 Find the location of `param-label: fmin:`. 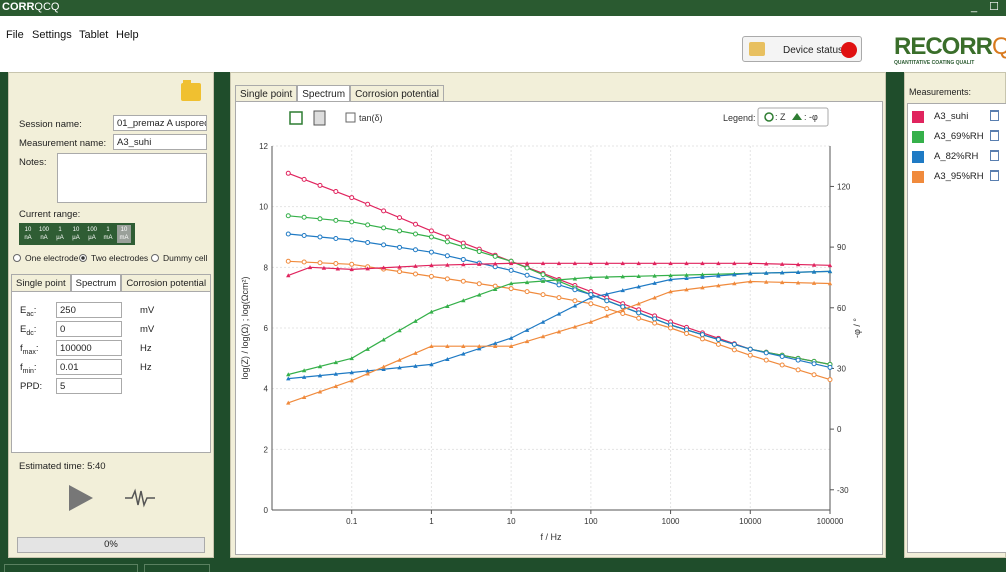

param-label: fmin: is located at coordinates (28, 368).